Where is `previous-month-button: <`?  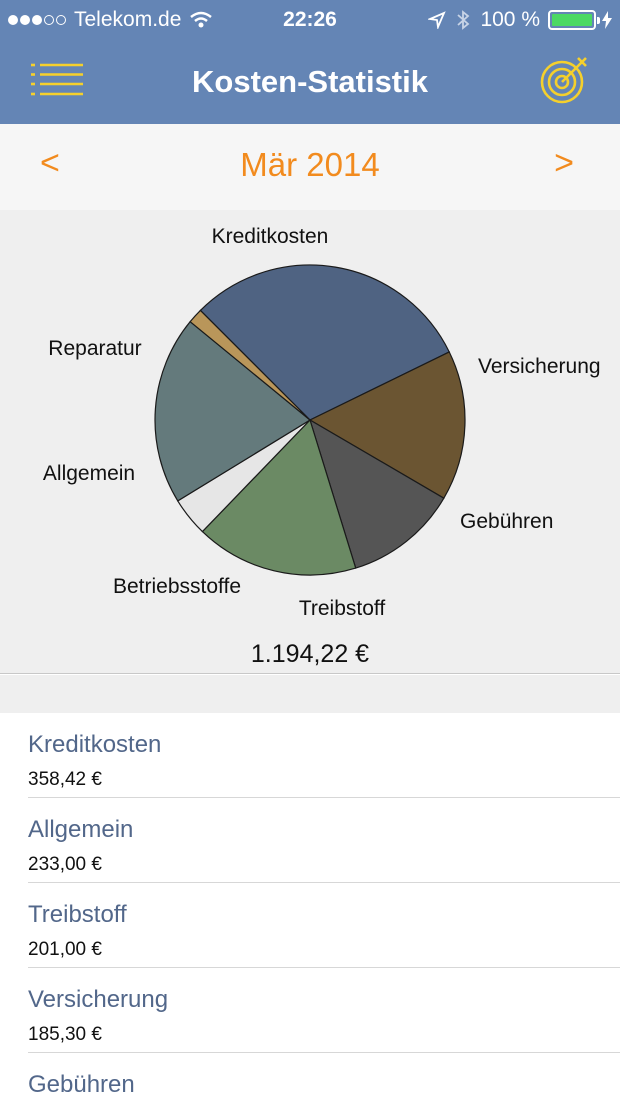
previous-month-button: < is located at coordinates (50, 163).